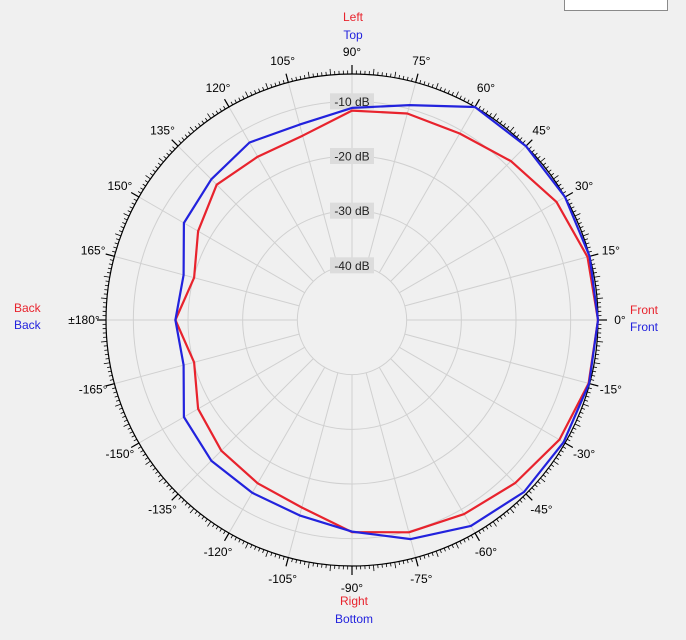 The height and width of the screenshot is (640, 686). I want to click on angle-label: -90°, so click(352, 588).